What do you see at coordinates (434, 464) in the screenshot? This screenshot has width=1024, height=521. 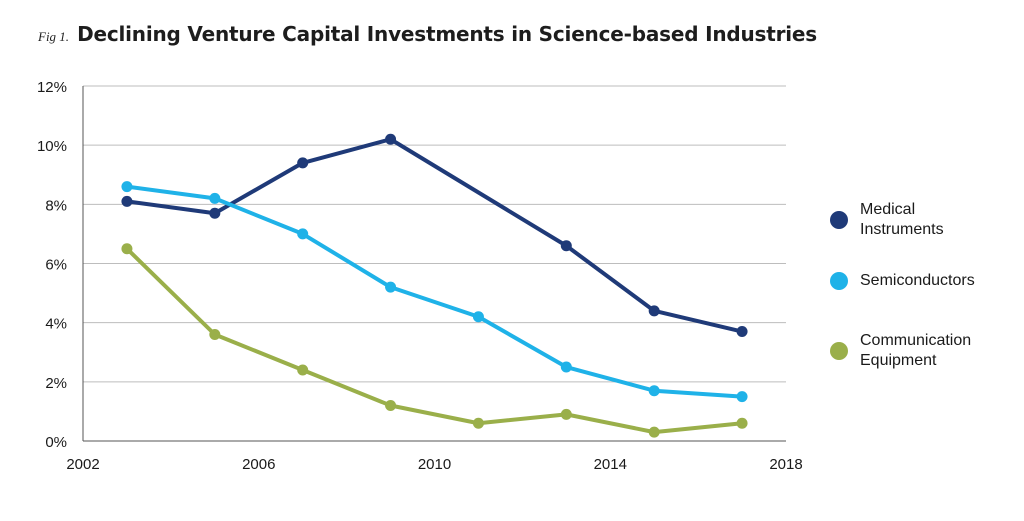 I see `x-tick-label: 2010` at bounding box center [434, 464].